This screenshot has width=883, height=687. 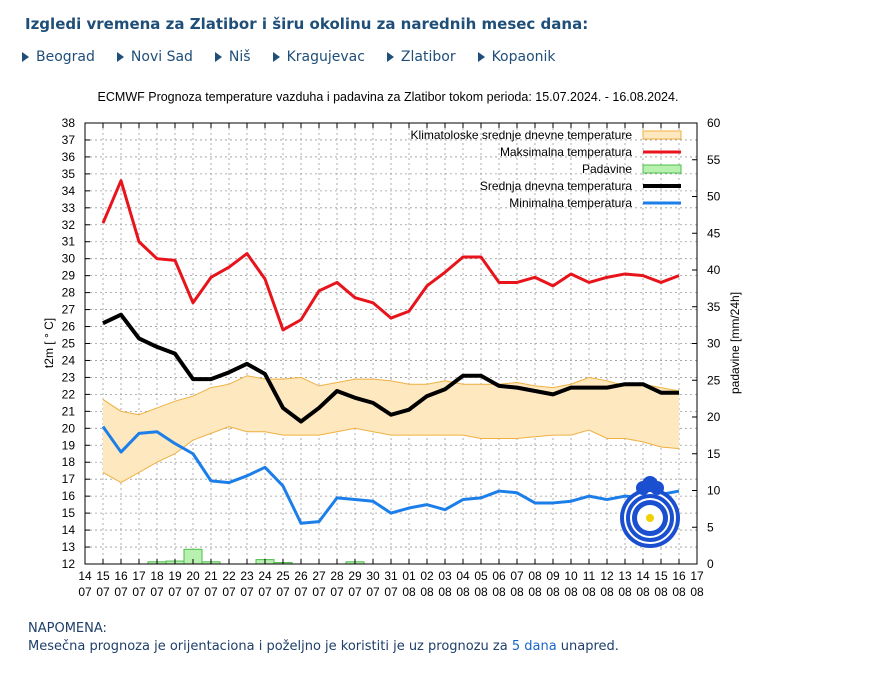 I want to click on y-tick-label: 25, so click(x=69, y=344).